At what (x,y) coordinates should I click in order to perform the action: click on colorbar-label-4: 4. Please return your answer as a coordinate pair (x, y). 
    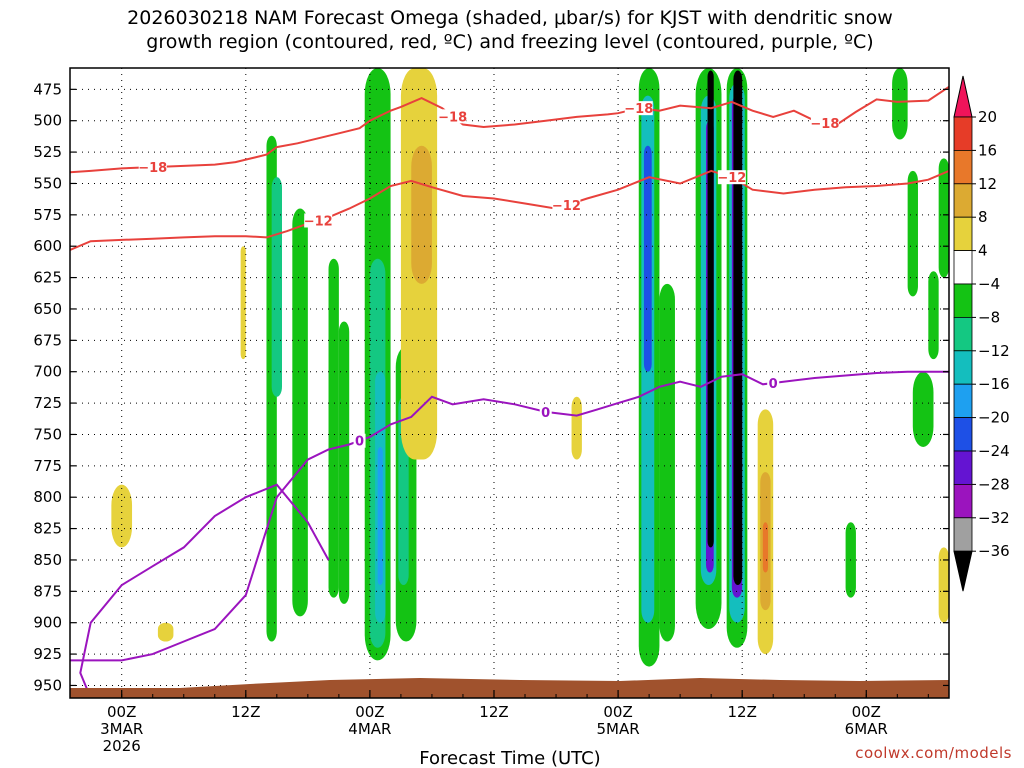
    Looking at the image, I should click on (983, 251).